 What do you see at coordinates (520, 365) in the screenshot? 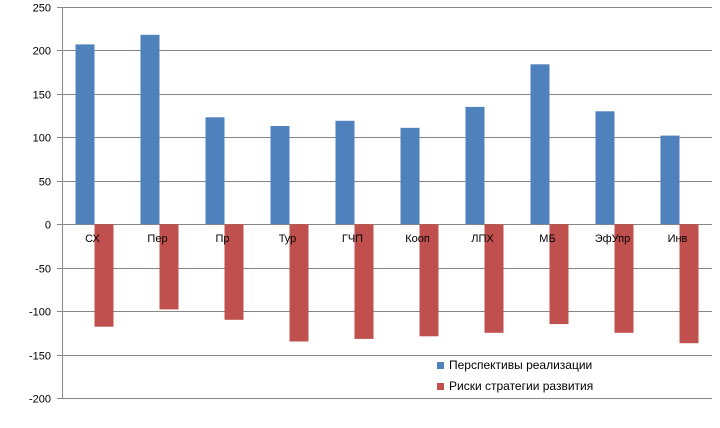
I see `legend-label: Перспективы реализации` at bounding box center [520, 365].